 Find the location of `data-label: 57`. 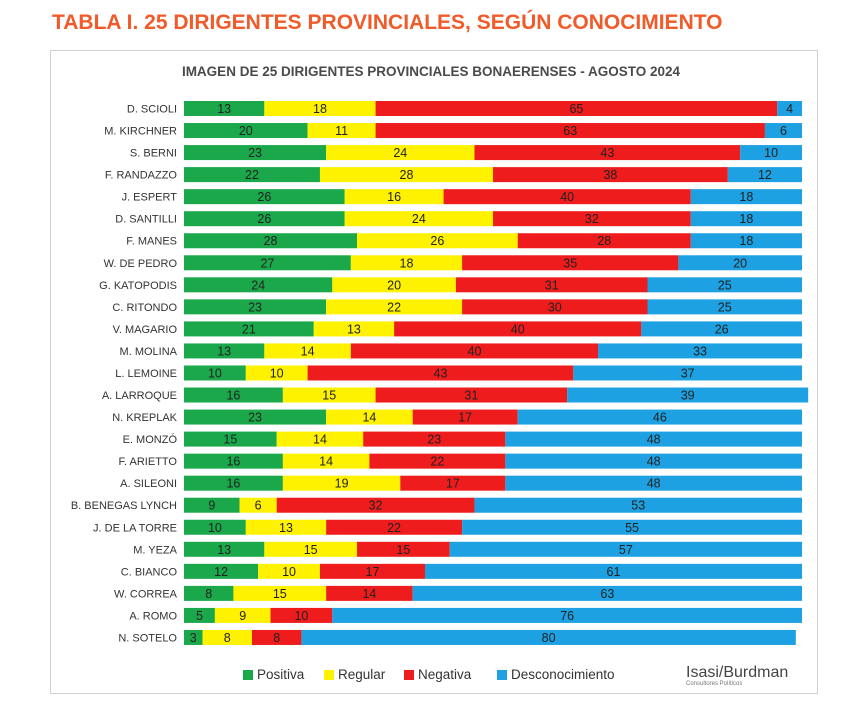

data-label: 57 is located at coordinates (626, 550).